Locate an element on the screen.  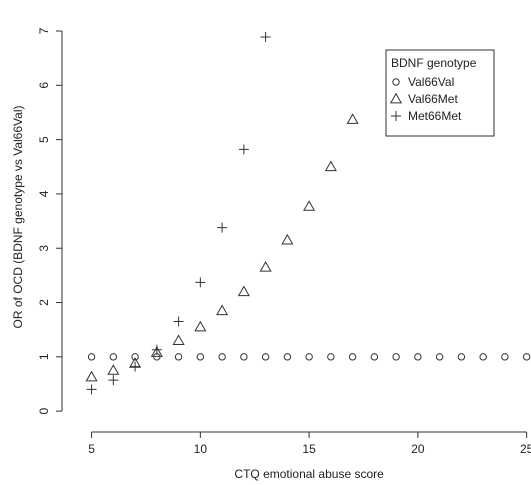
x-tick-label: 5 is located at coordinates (91, 449).